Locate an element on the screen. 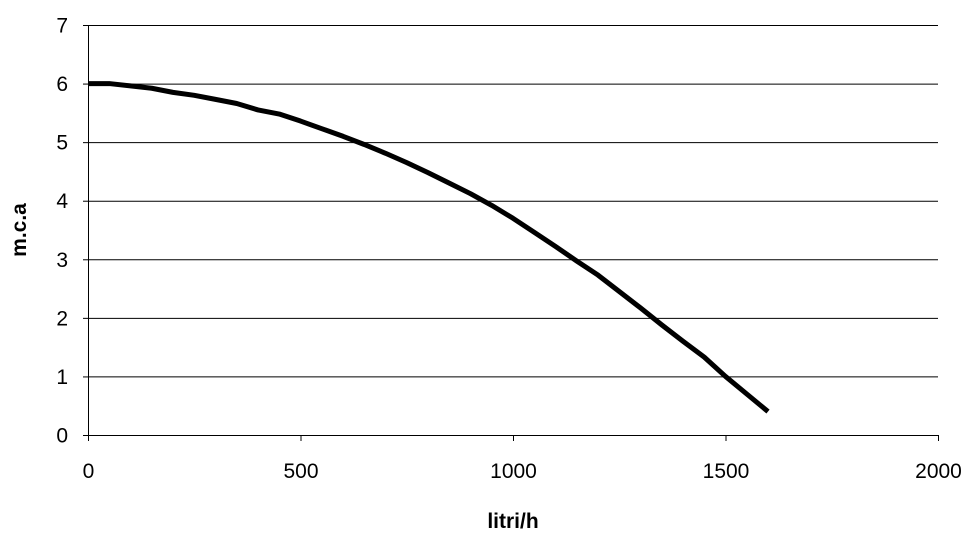 Image resolution: width=970 pixels, height=538 pixels. y-tick-label: 6 is located at coordinates (62, 84).